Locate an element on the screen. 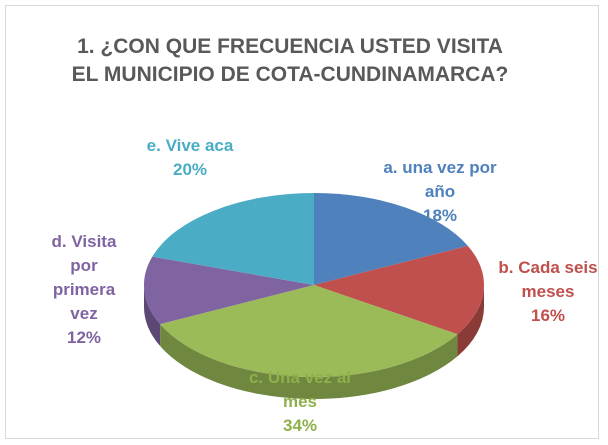 Image resolution: width=608 pixels, height=445 pixels. data-label: c. Una vez al mes 34% is located at coordinates (300, 402).